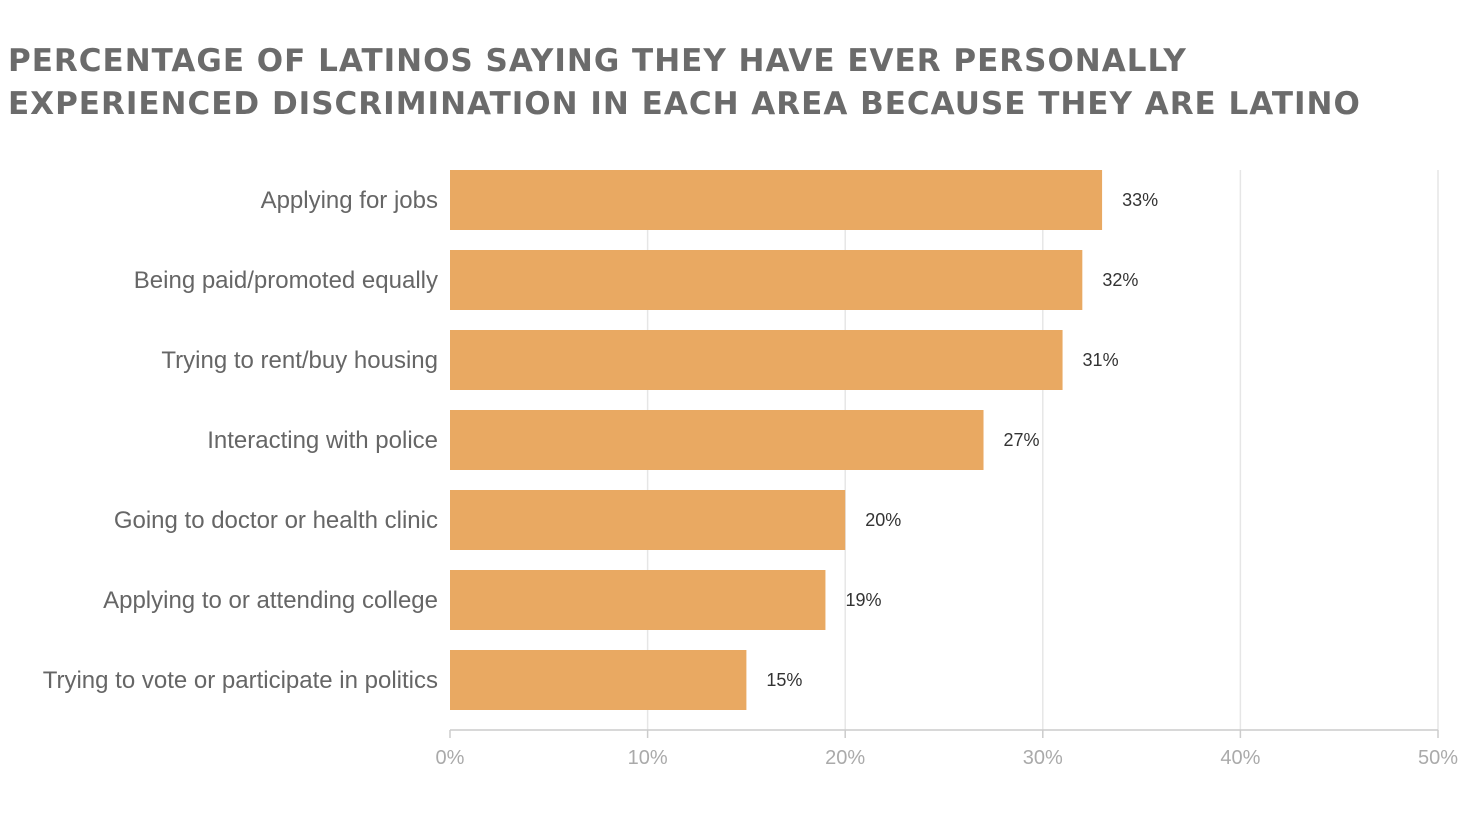 The height and width of the screenshot is (826, 1470). Describe the element at coordinates (1438, 758) in the screenshot. I see `x-tick-label-50: 50%` at that location.